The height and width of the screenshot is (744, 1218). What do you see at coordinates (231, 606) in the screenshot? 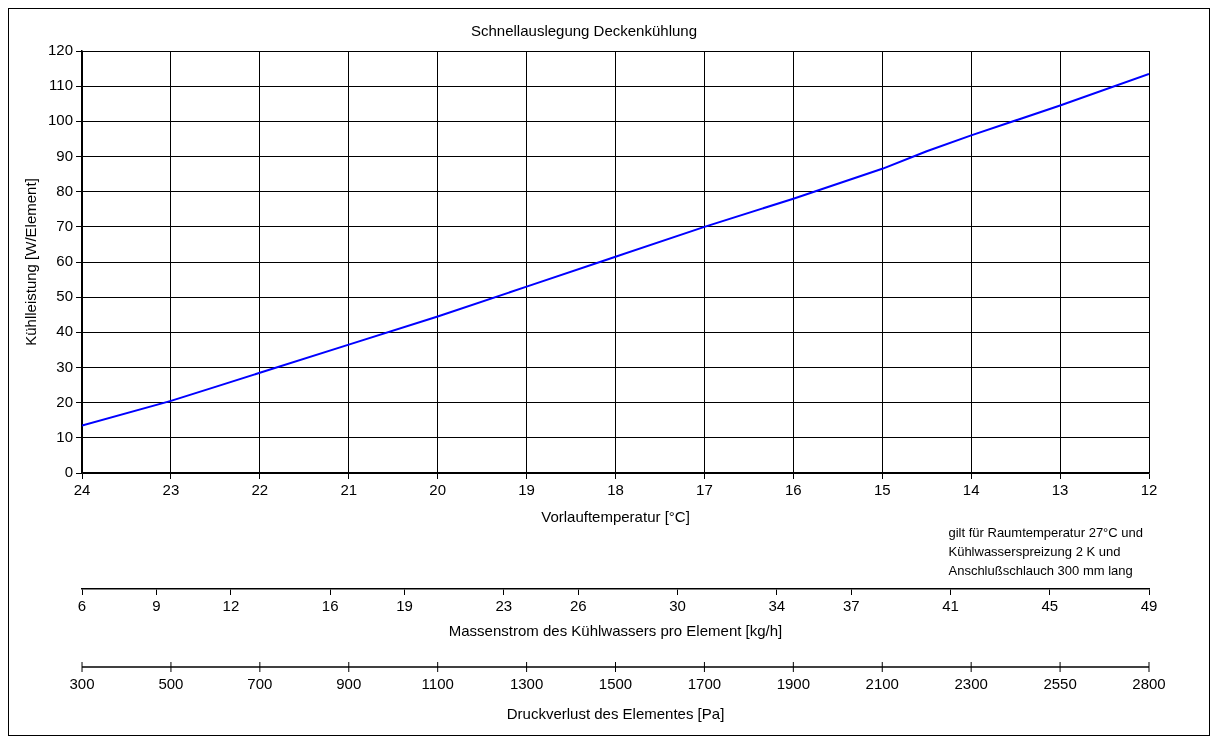
I see `x2-tick-label: 12` at bounding box center [231, 606].